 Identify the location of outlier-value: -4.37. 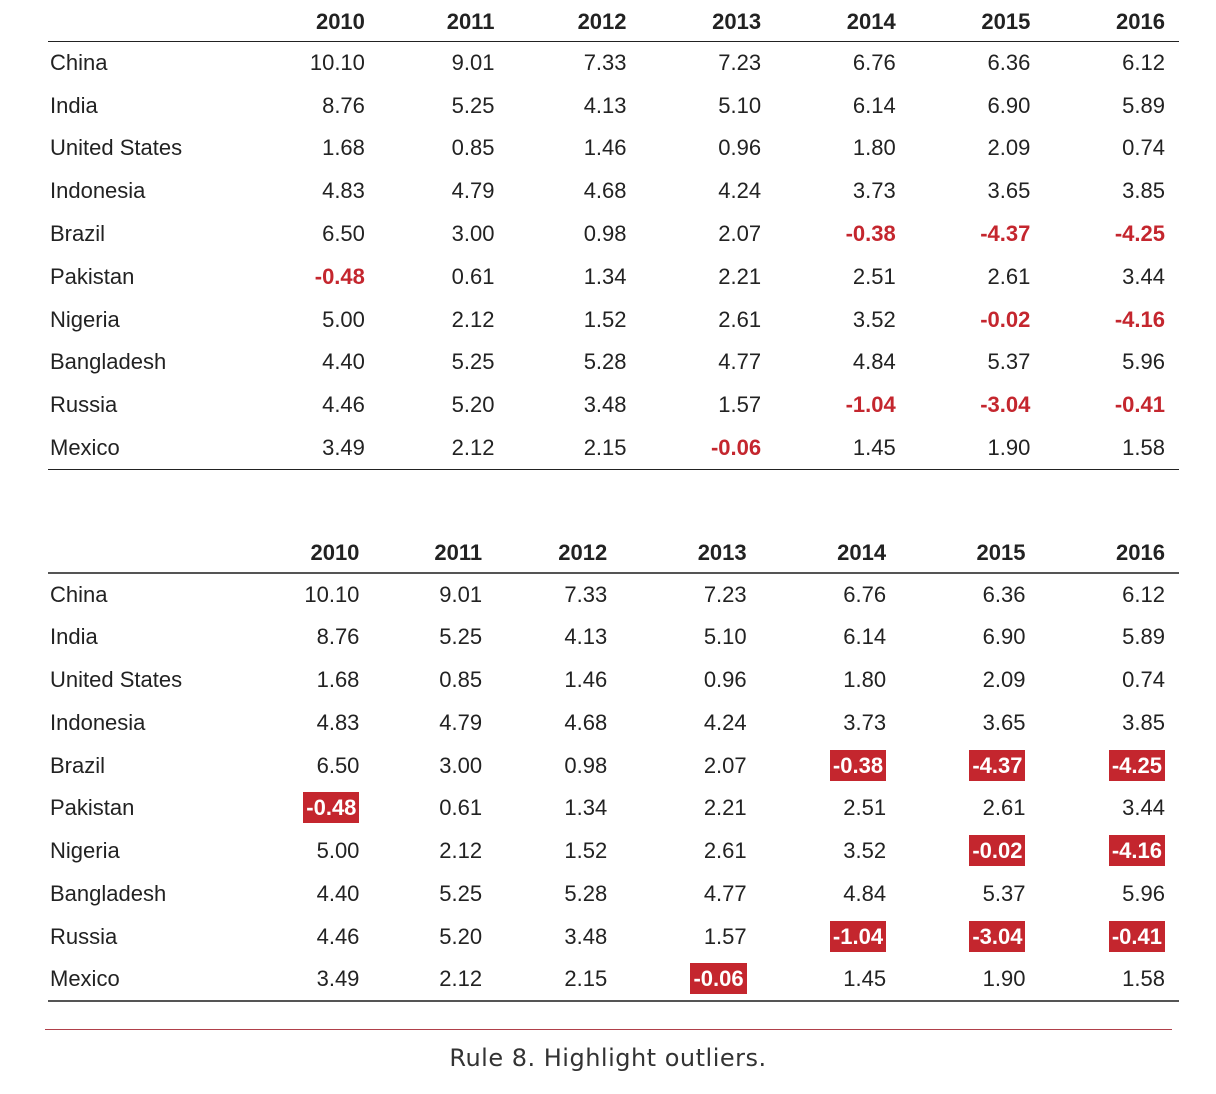
(1005, 234).